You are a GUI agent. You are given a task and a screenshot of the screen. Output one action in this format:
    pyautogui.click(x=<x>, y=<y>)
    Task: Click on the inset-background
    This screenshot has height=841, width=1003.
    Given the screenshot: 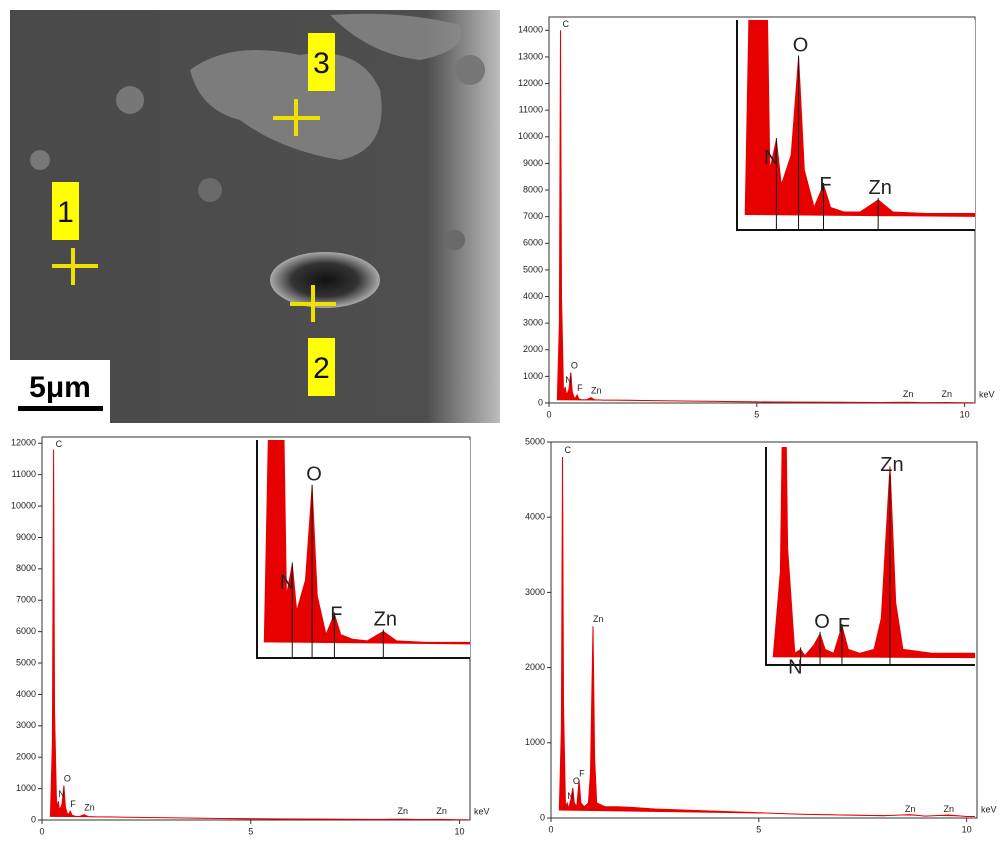 What is the action you would take?
    pyautogui.click(x=870, y=556)
    